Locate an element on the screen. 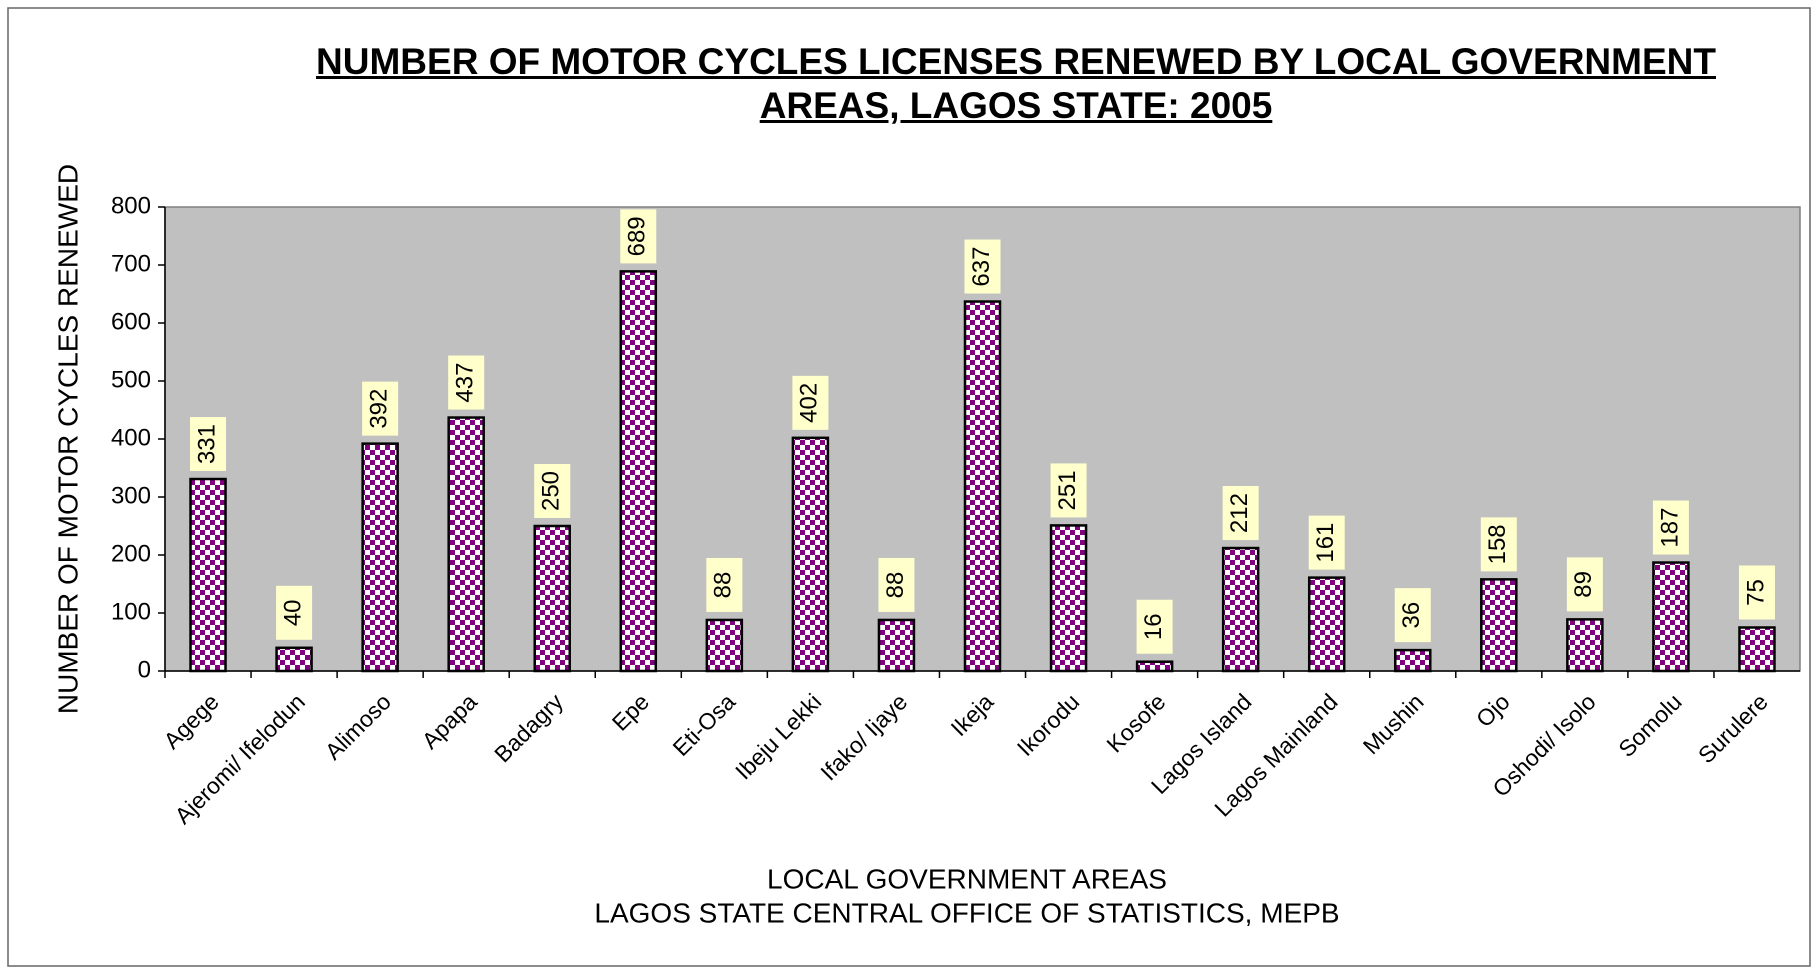 The height and width of the screenshot is (968, 1811). data-label: 187 is located at coordinates (1669, 528).